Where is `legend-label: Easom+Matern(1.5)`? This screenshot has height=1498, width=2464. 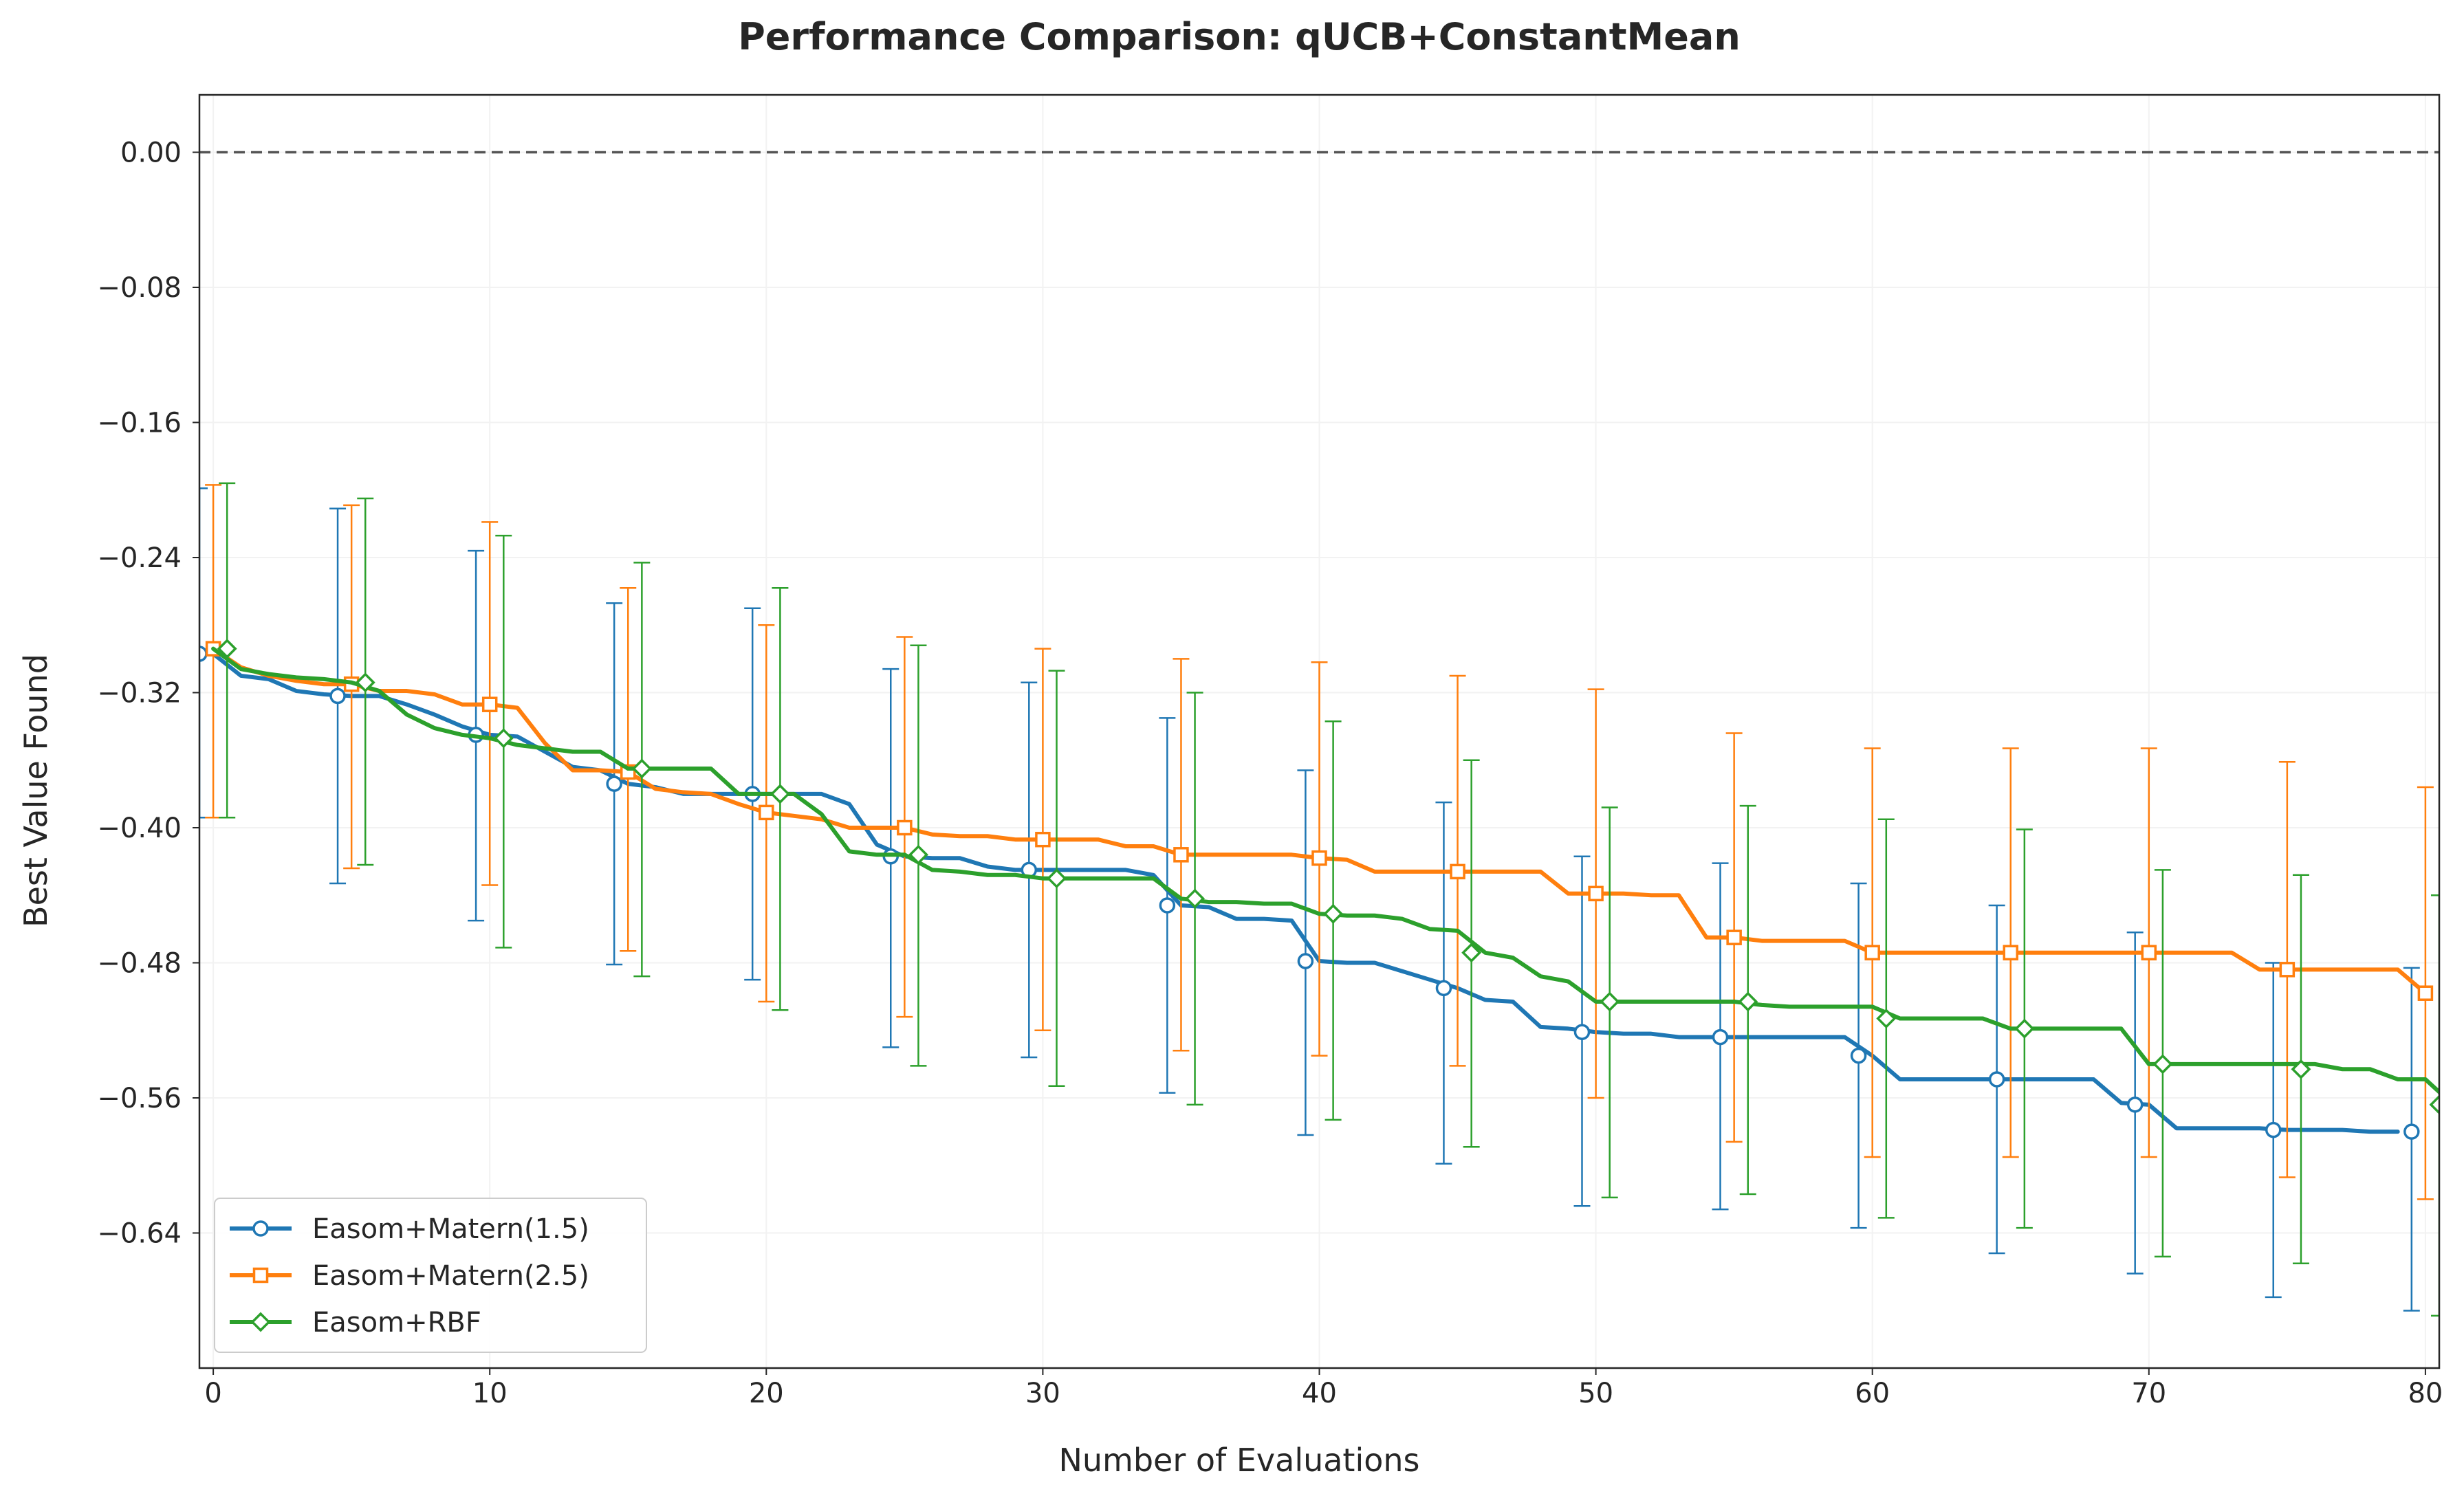 legend-label: Easom+Matern(1.5) is located at coordinates (451, 1229).